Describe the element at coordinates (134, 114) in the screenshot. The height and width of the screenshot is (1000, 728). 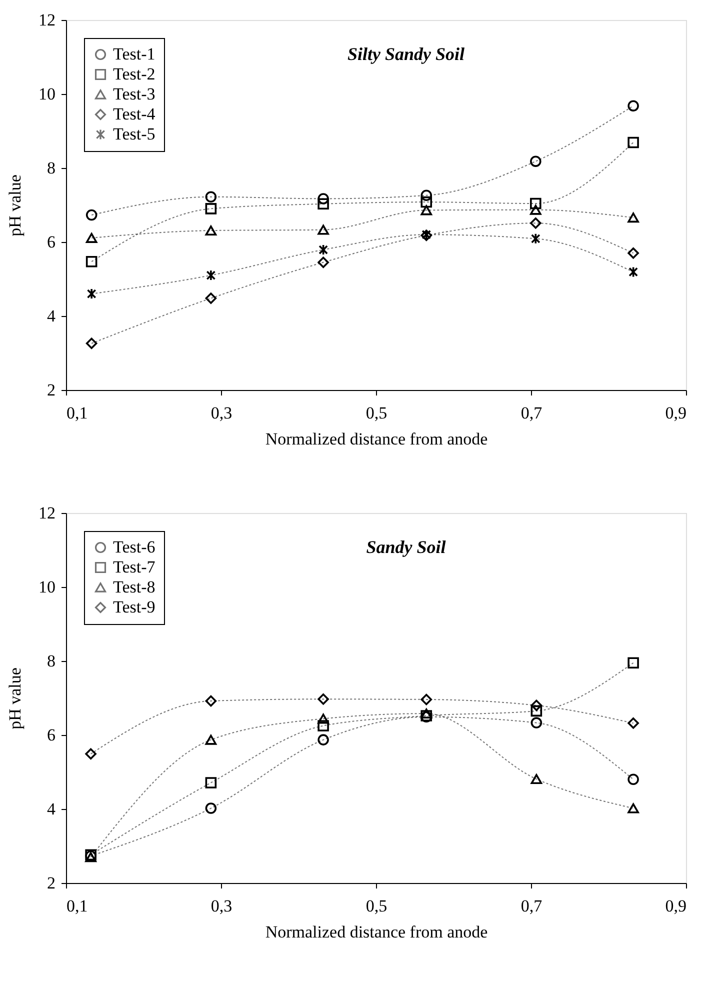
I see `legend-label: Test-4` at that location.